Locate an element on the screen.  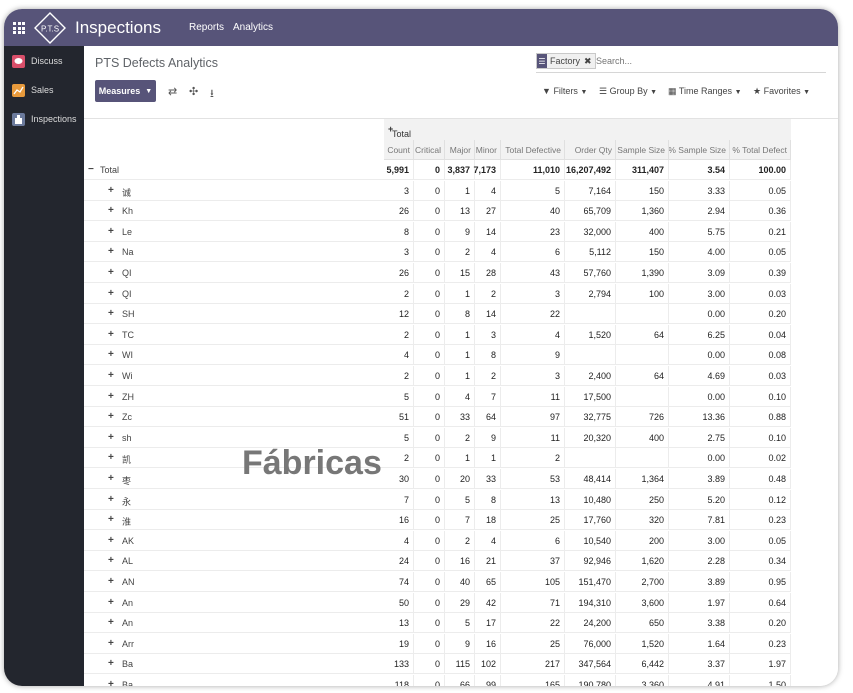
pivot-cell: 3.89 is located at coordinates (699, 582).